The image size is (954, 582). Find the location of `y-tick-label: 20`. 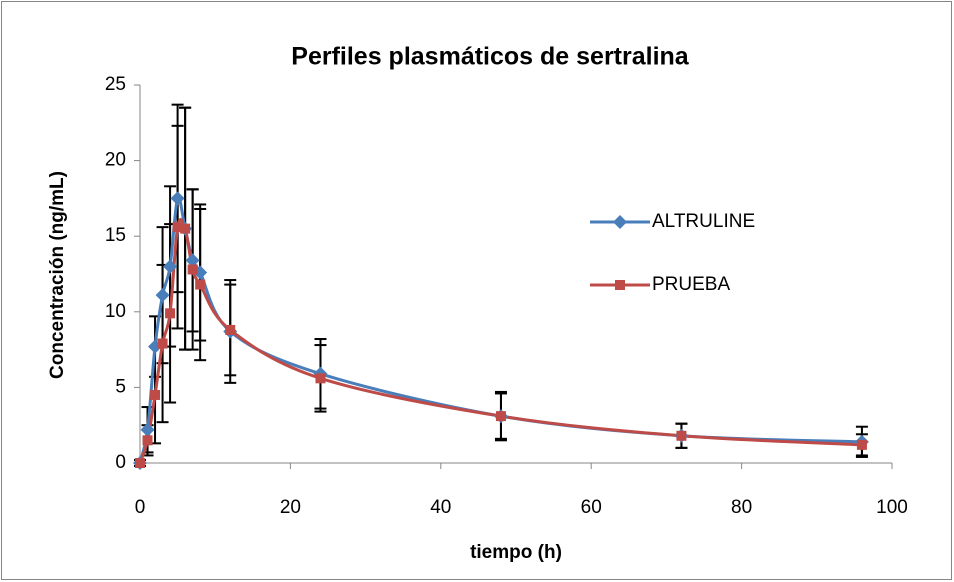

y-tick-label: 20 is located at coordinates (115, 160).